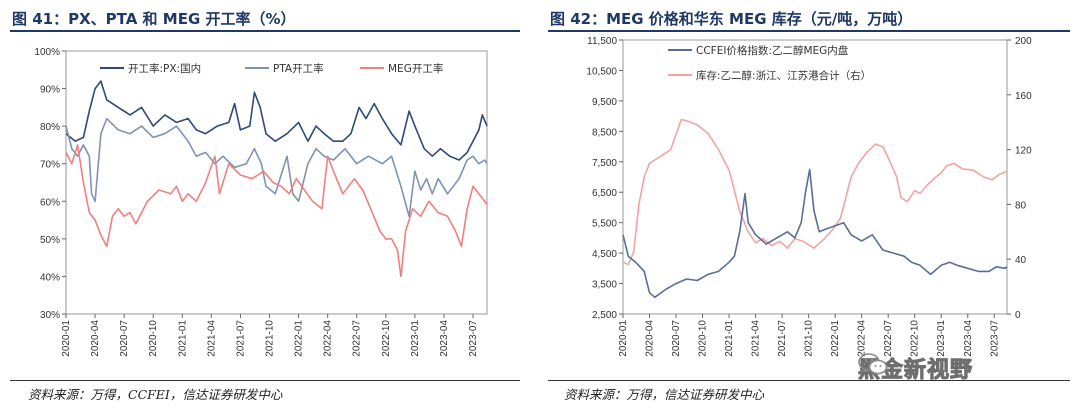 The height and width of the screenshot is (414, 1080). I want to click on right-x-tick-label-7: 2021-10, so click(809, 338).